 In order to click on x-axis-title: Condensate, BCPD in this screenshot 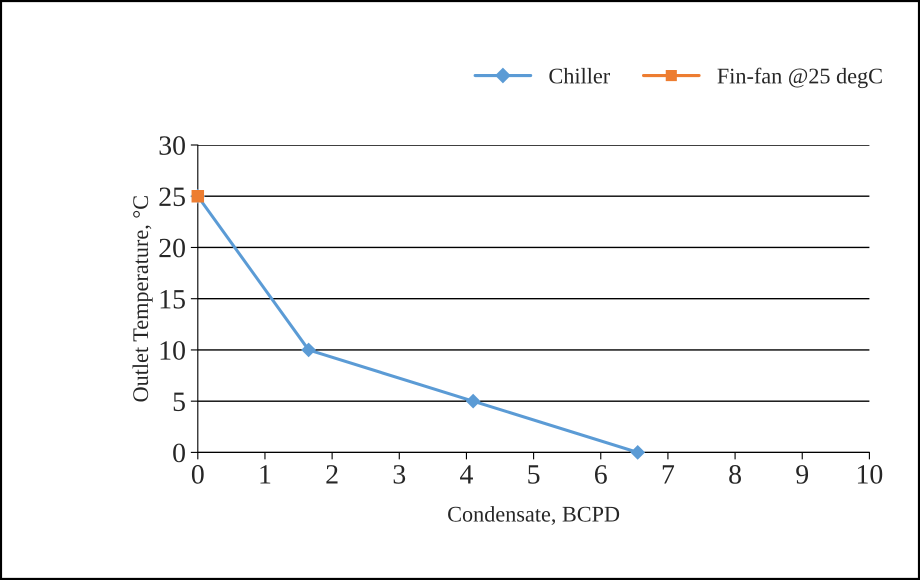, I will do `click(534, 515)`.